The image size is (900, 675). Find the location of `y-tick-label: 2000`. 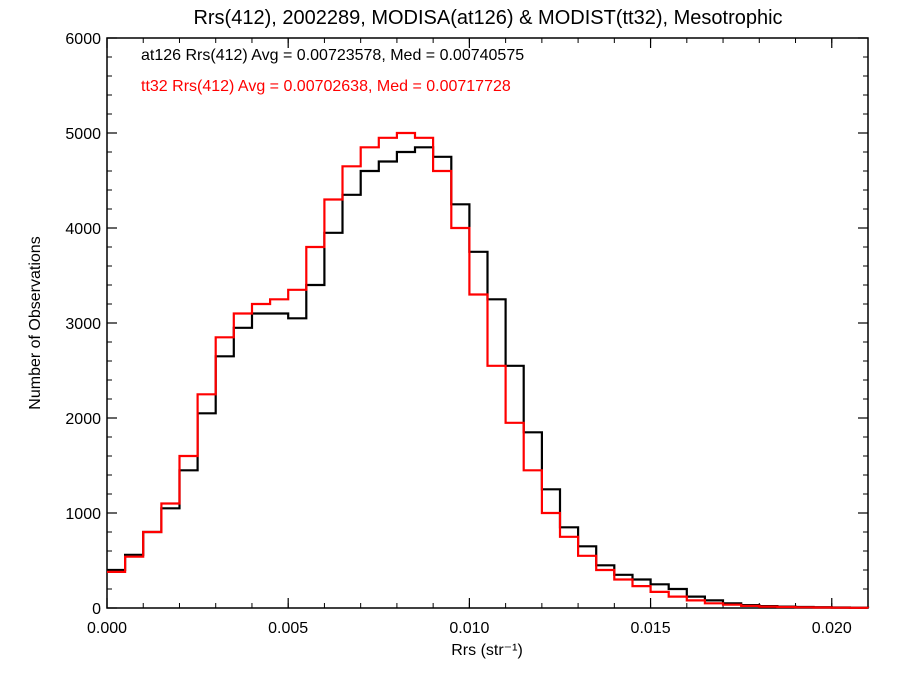

y-tick-label: 2000 is located at coordinates (83, 419).